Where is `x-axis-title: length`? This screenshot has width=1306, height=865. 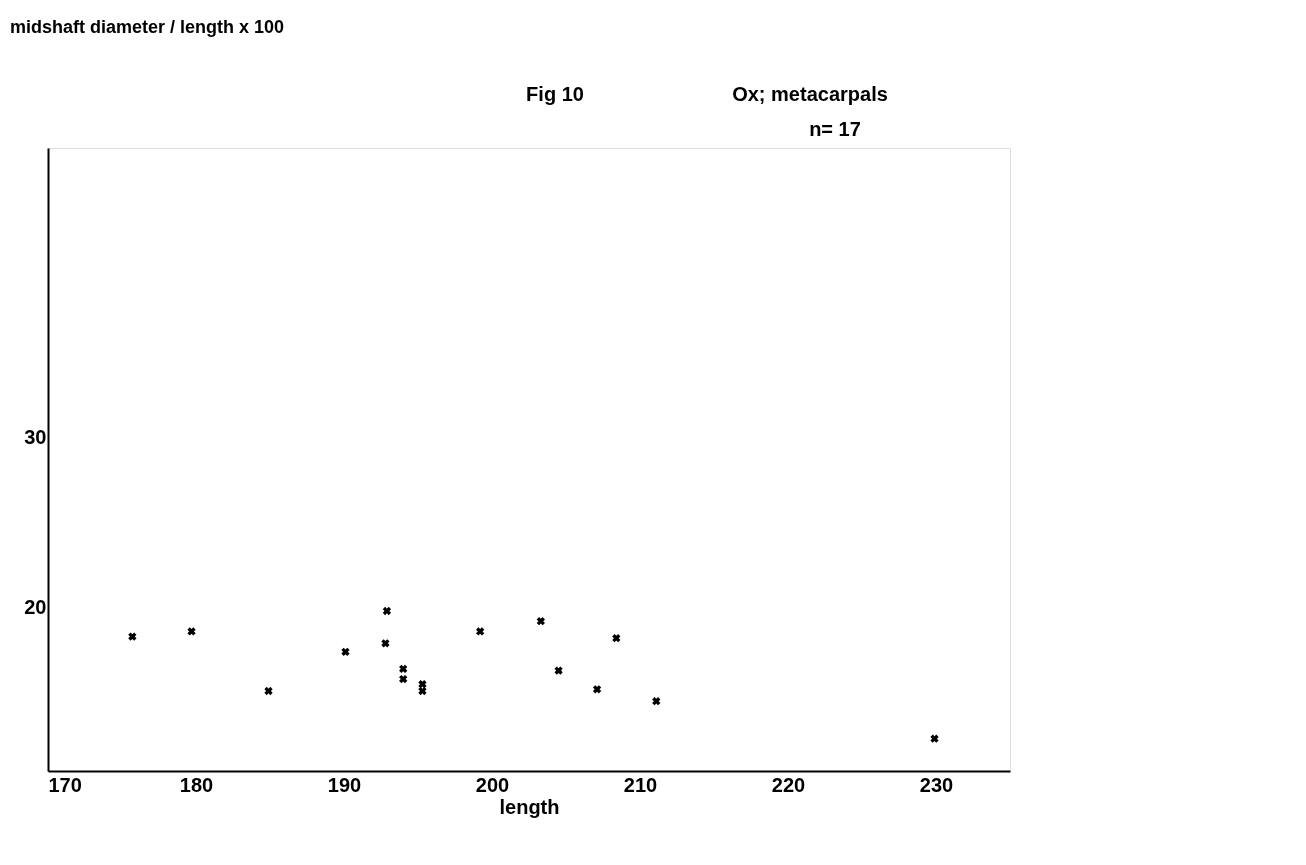 x-axis-title: length is located at coordinates (529, 806).